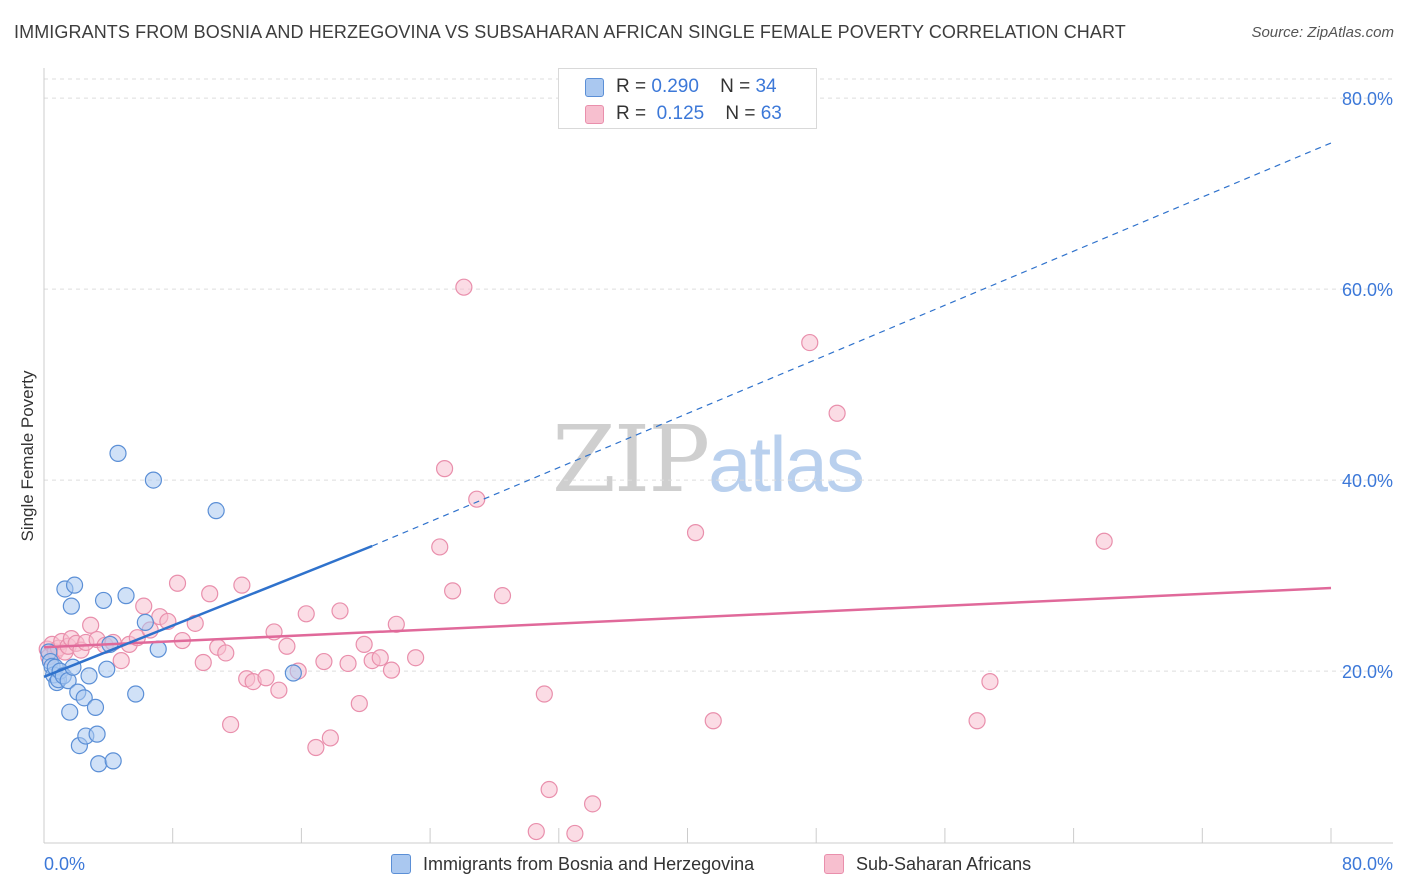 The image size is (1406, 892). I want to click on stats-legend: R = 0.290 N = 34 R = 0.125 N = 63, so click(687, 98).